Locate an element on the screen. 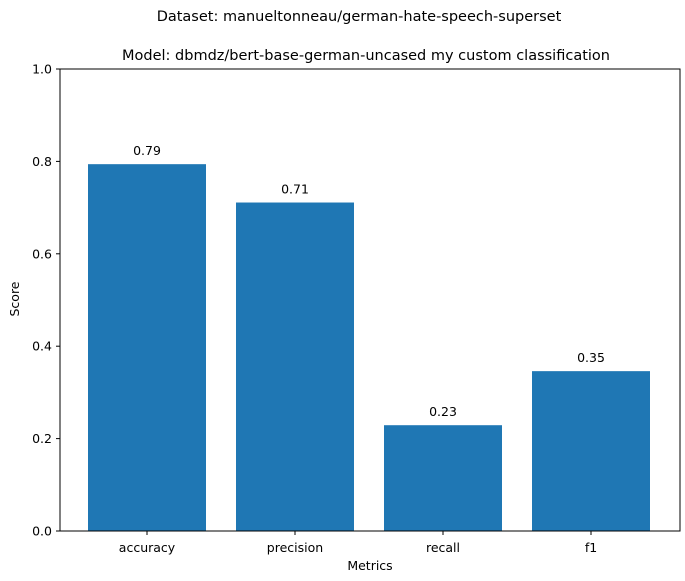  data-label-recall: 0.23 is located at coordinates (443, 411).